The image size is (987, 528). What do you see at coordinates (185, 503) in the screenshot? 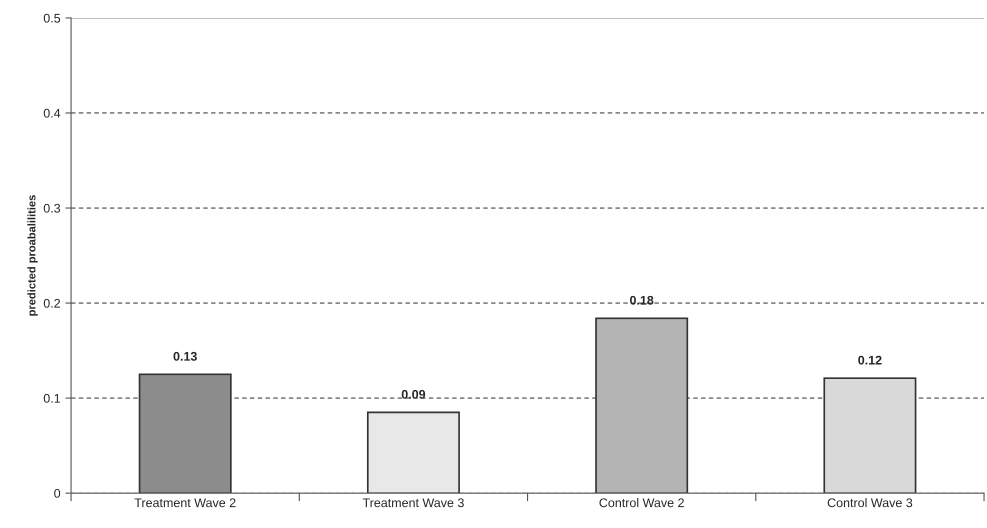
I see `x-tick-label: Treatment Wave 2` at bounding box center [185, 503].